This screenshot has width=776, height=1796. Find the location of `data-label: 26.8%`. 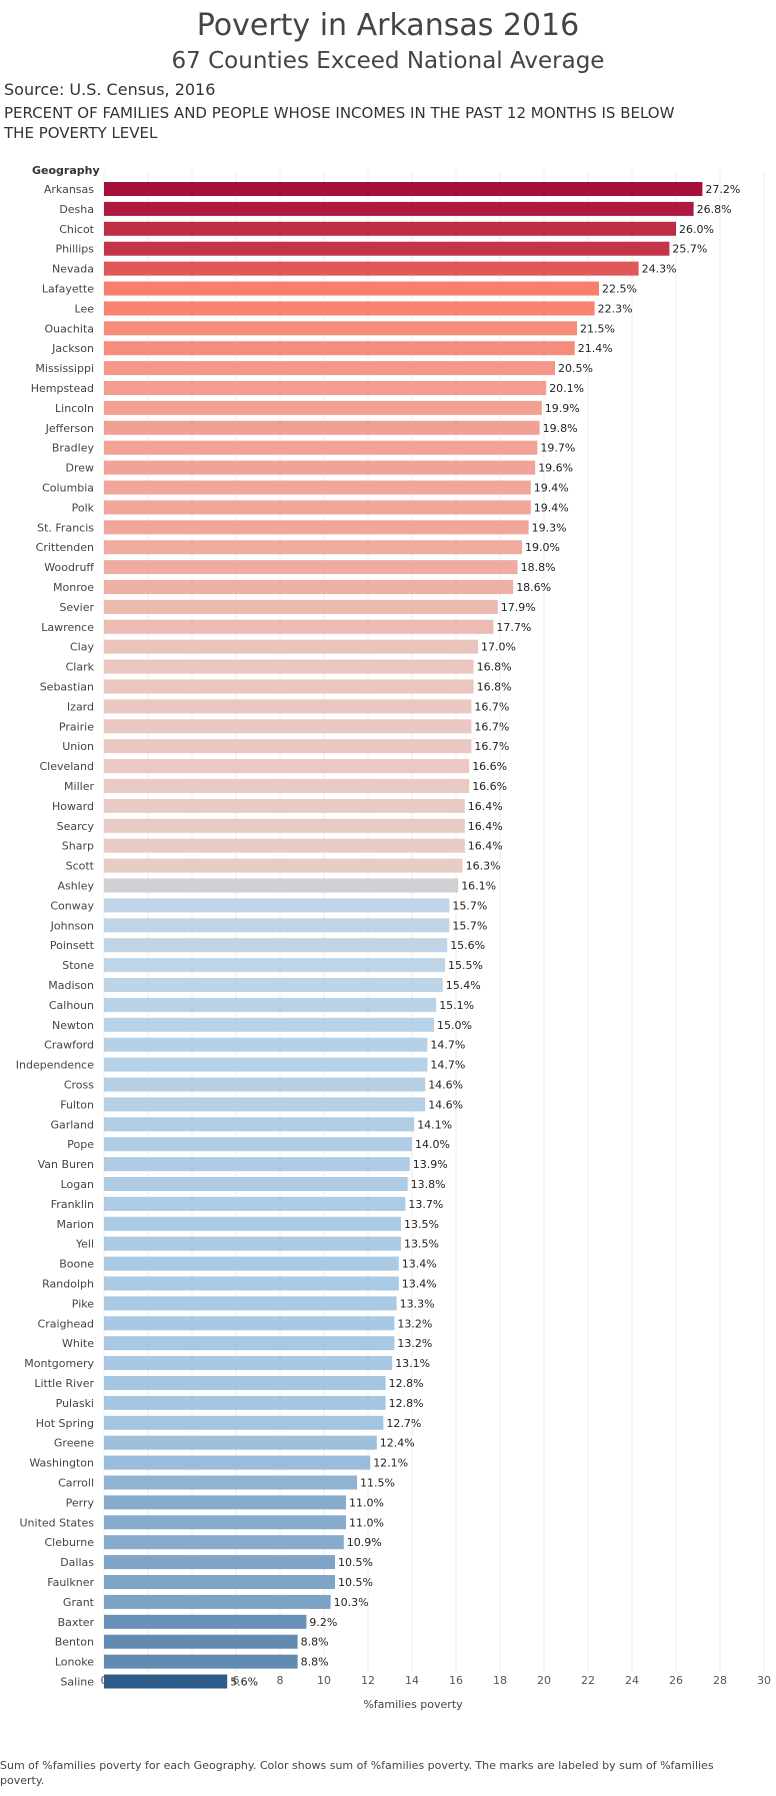

data-label: 26.8% is located at coordinates (714, 209).